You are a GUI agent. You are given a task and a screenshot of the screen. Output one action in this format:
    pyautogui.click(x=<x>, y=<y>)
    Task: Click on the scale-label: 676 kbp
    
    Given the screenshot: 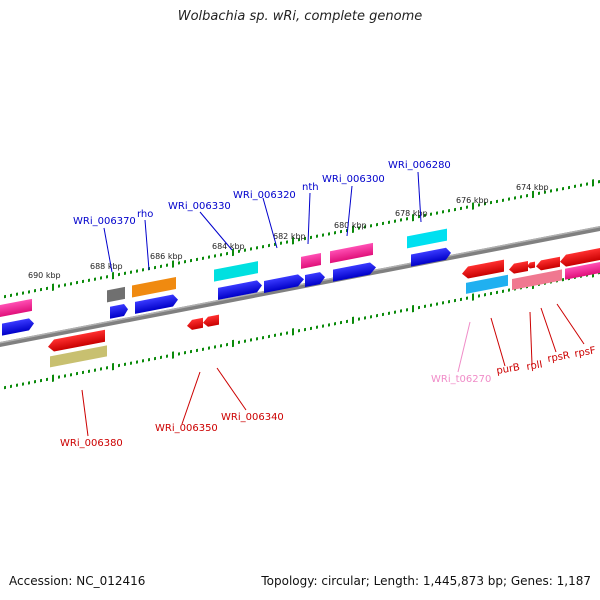 What is the action you would take?
    pyautogui.click(x=472, y=200)
    